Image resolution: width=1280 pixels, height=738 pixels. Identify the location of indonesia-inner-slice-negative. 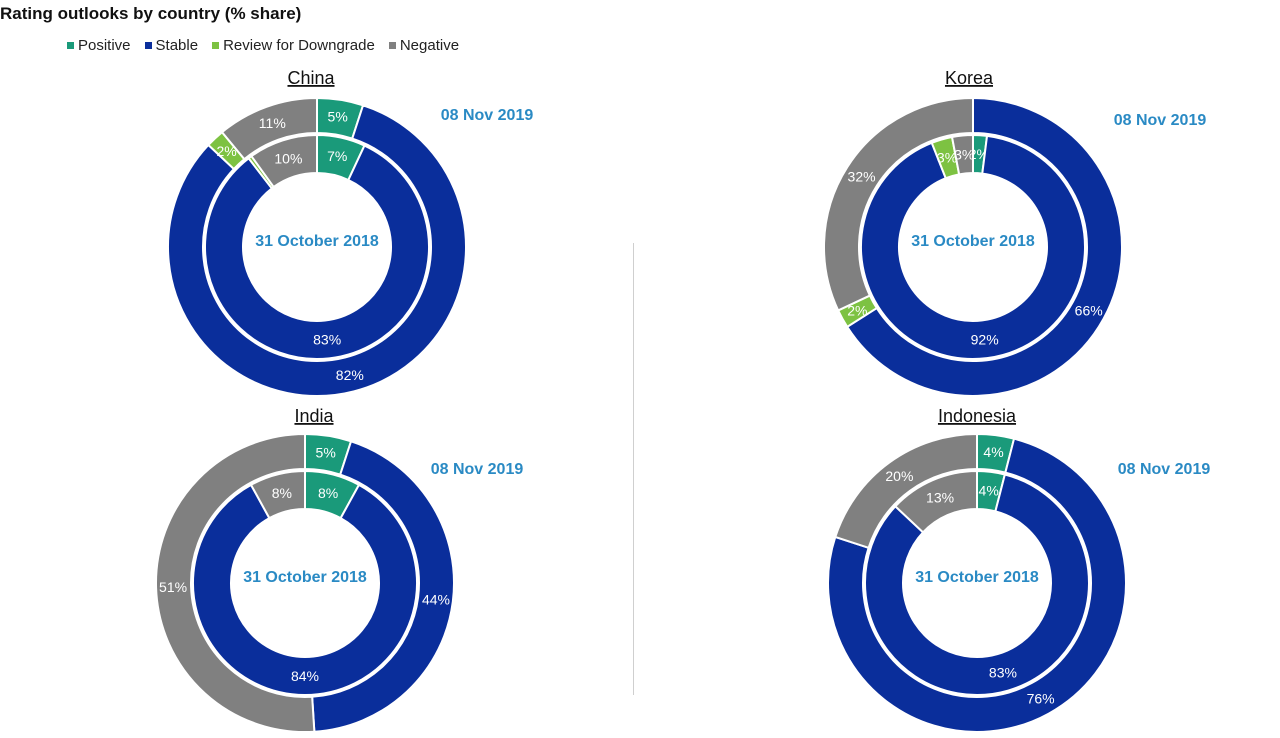
(935, 501).